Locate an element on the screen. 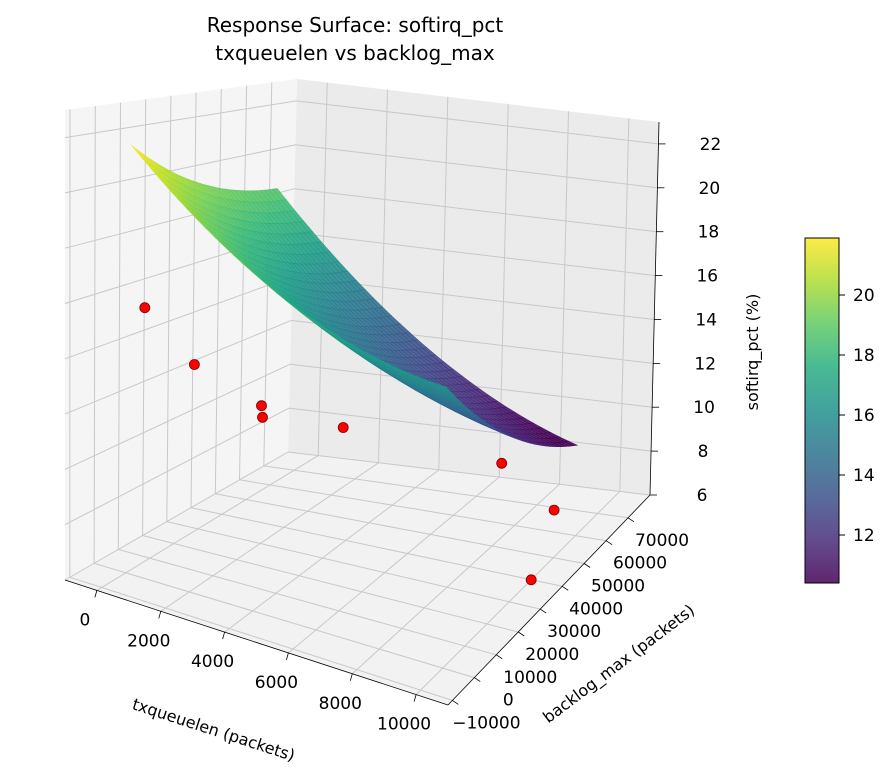 Image resolution: width=896 pixels, height=768 pixels. y-tick-label: 0 is located at coordinates (508, 701).